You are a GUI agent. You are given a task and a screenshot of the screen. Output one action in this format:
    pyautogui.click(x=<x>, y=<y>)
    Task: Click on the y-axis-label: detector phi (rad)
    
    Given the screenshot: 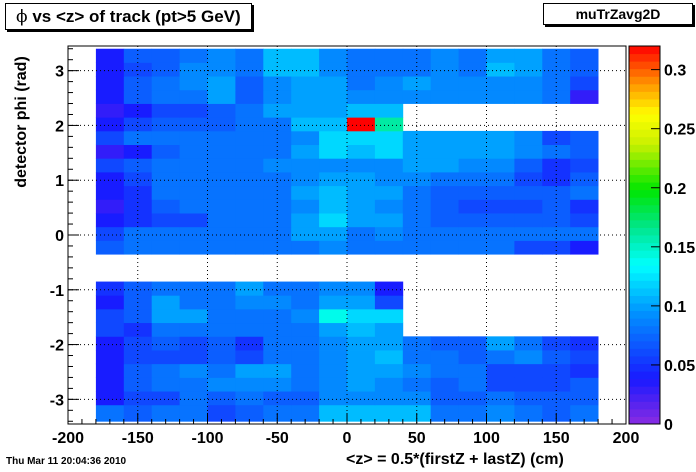 What is the action you would take?
    pyautogui.click(x=21, y=122)
    